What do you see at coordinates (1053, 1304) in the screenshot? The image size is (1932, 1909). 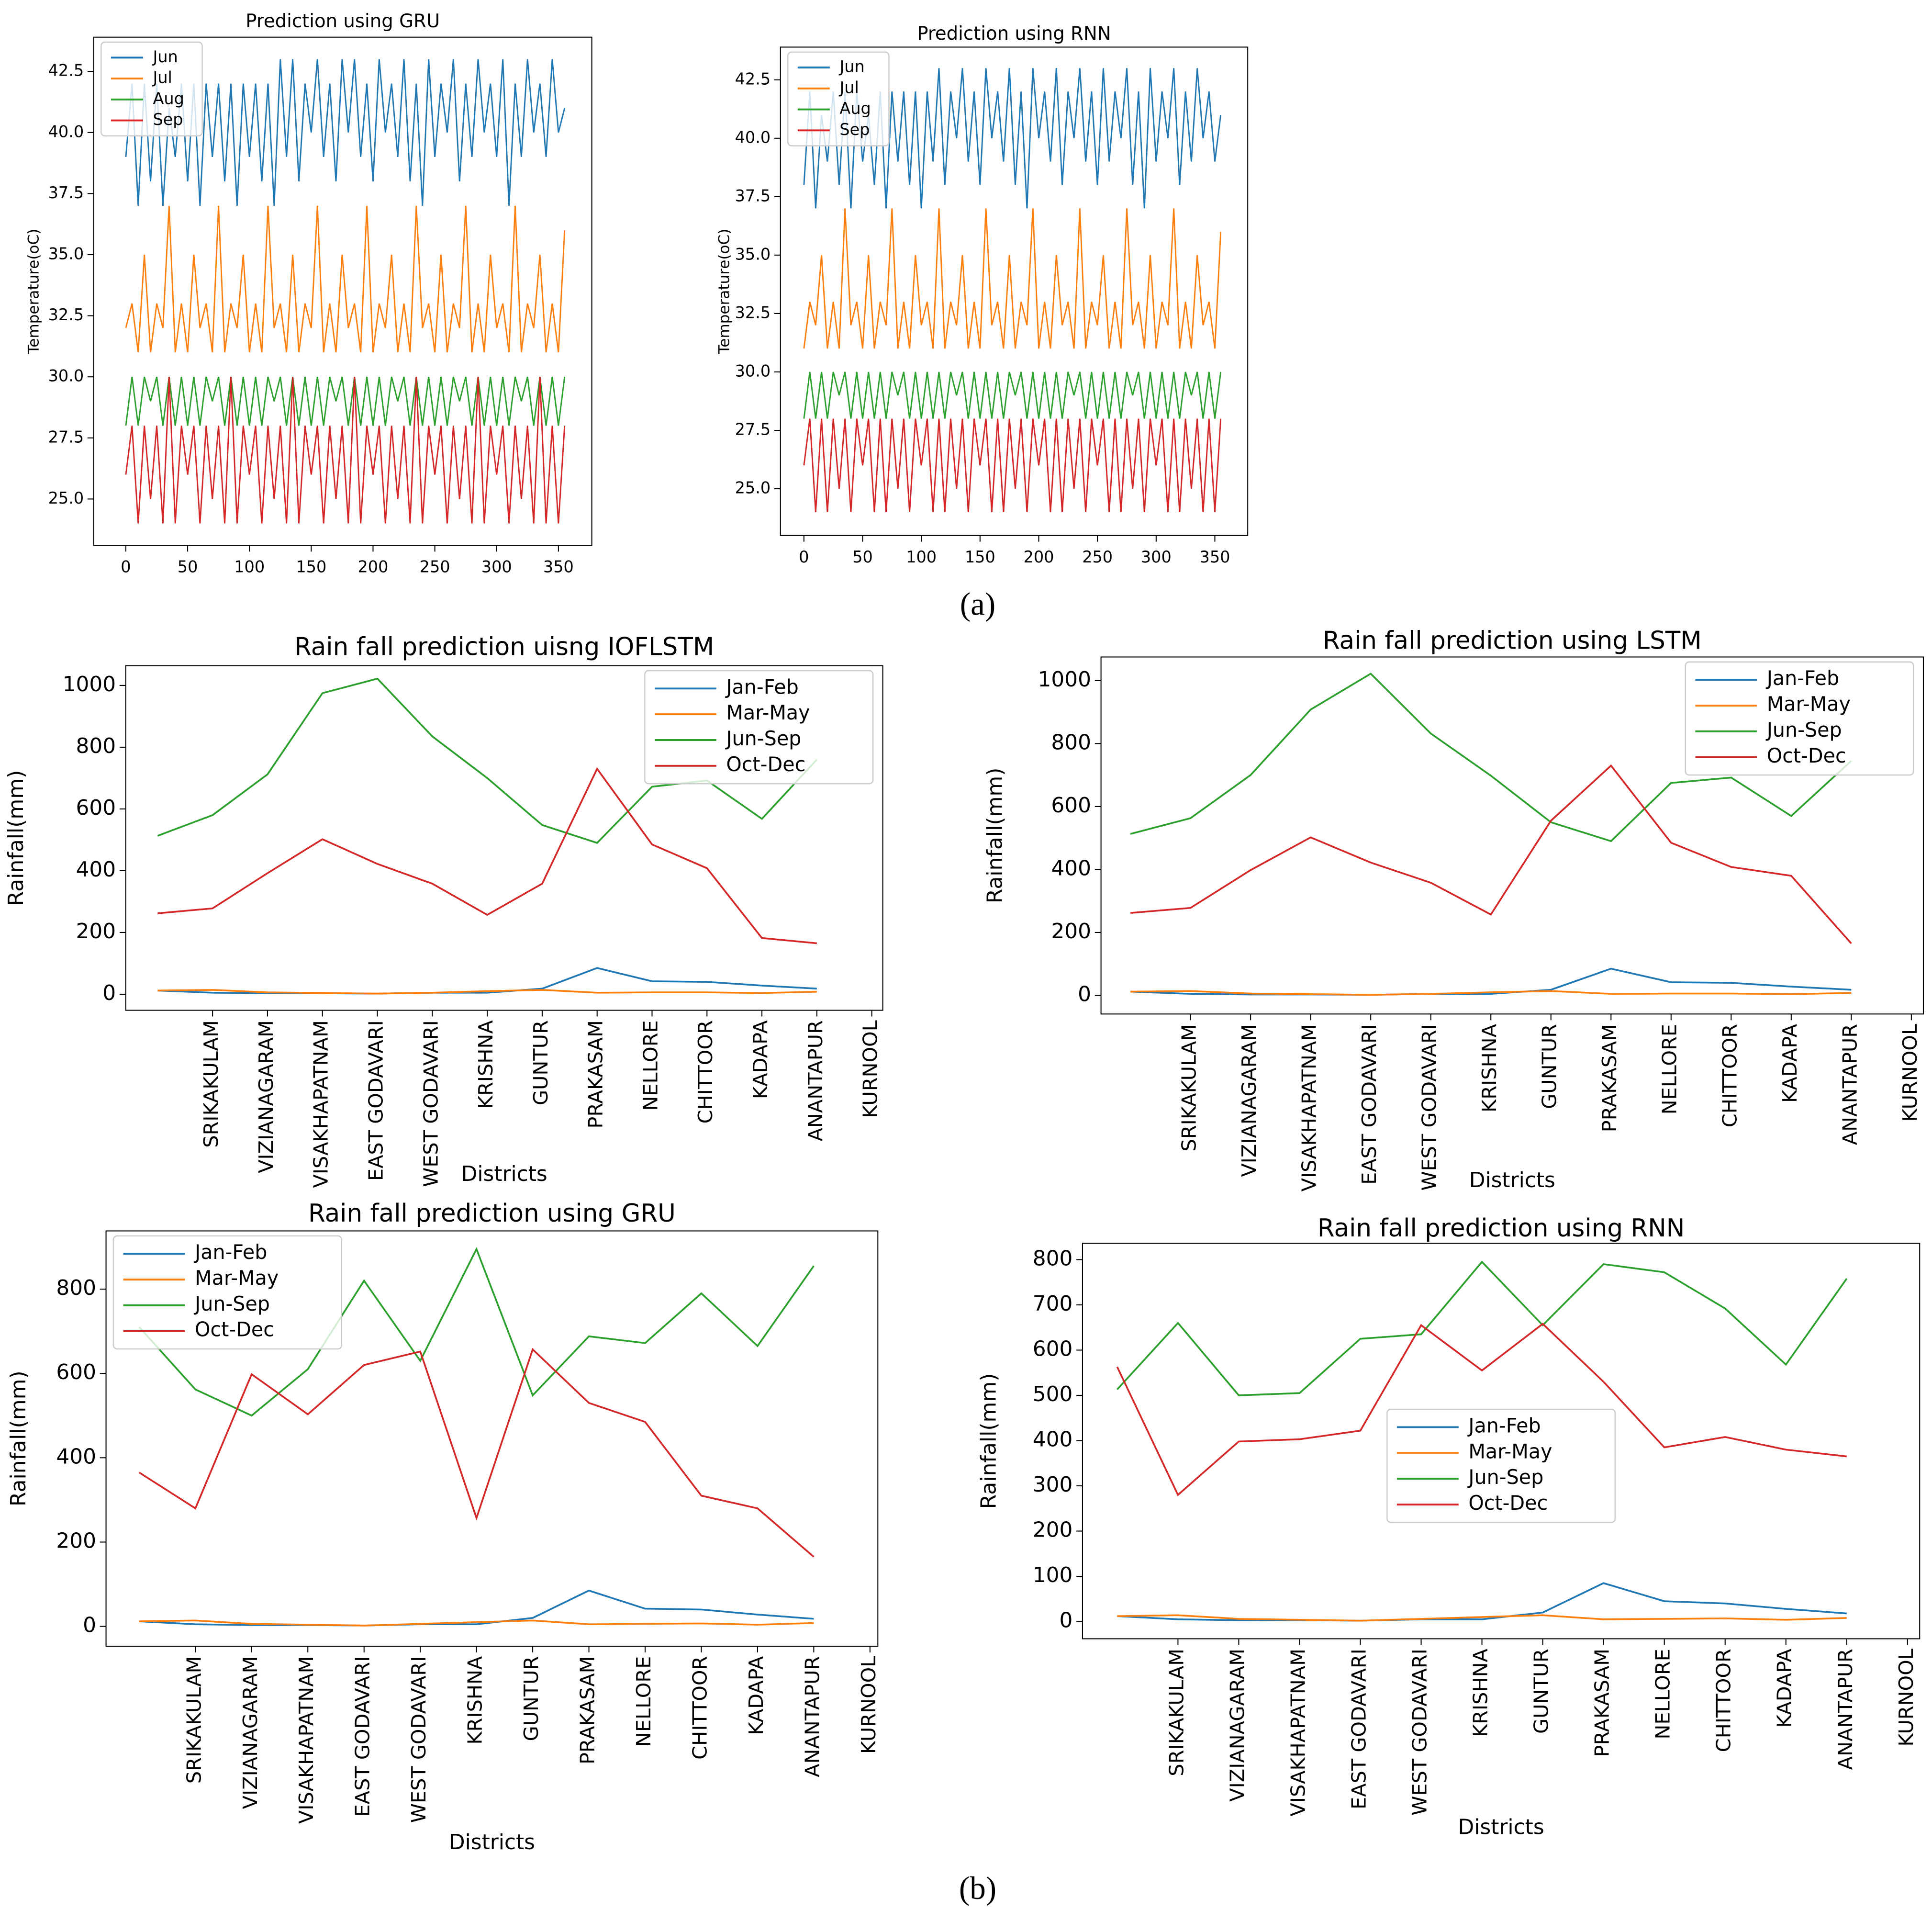 I see `y-tick-label: 700` at bounding box center [1053, 1304].